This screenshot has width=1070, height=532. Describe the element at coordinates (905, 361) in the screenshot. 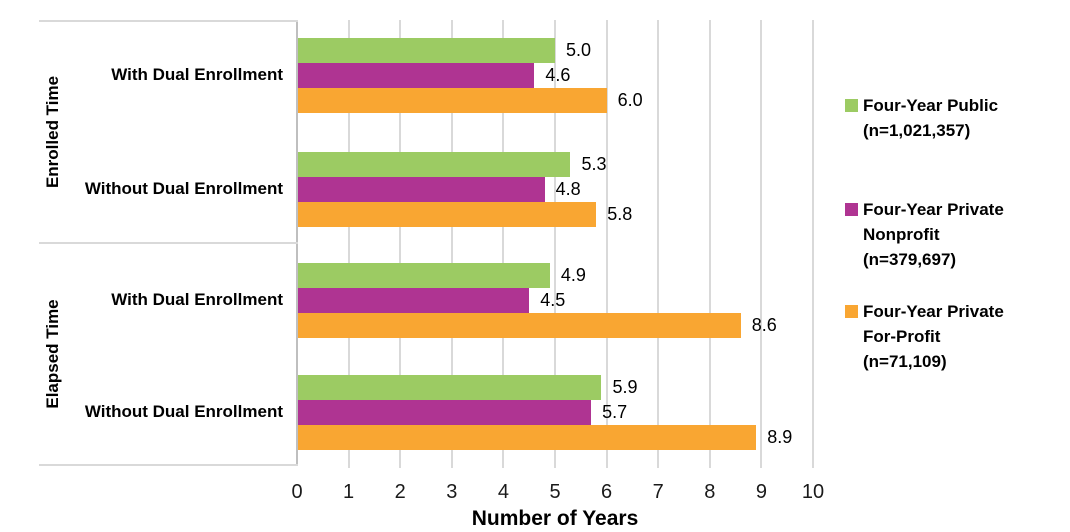

I see `legend-label-line: (n=71,109)` at that location.